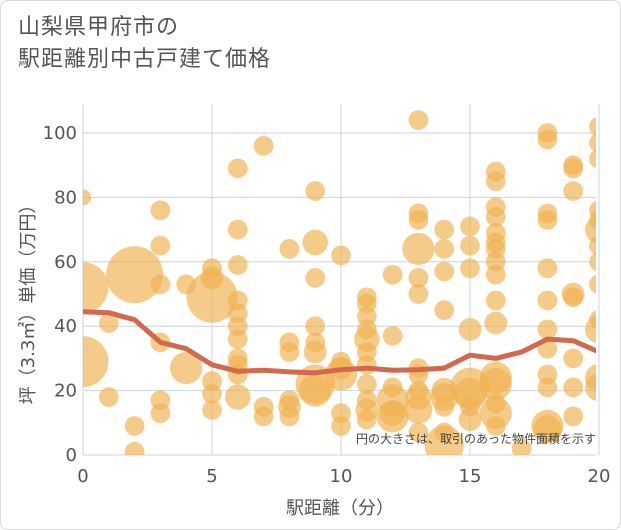 Image resolution: width=621 pixels, height=530 pixels. Describe the element at coordinates (476, 438) in the screenshot. I see `size-note: 円の大きさは、取引のあった物件面積を示す` at that location.